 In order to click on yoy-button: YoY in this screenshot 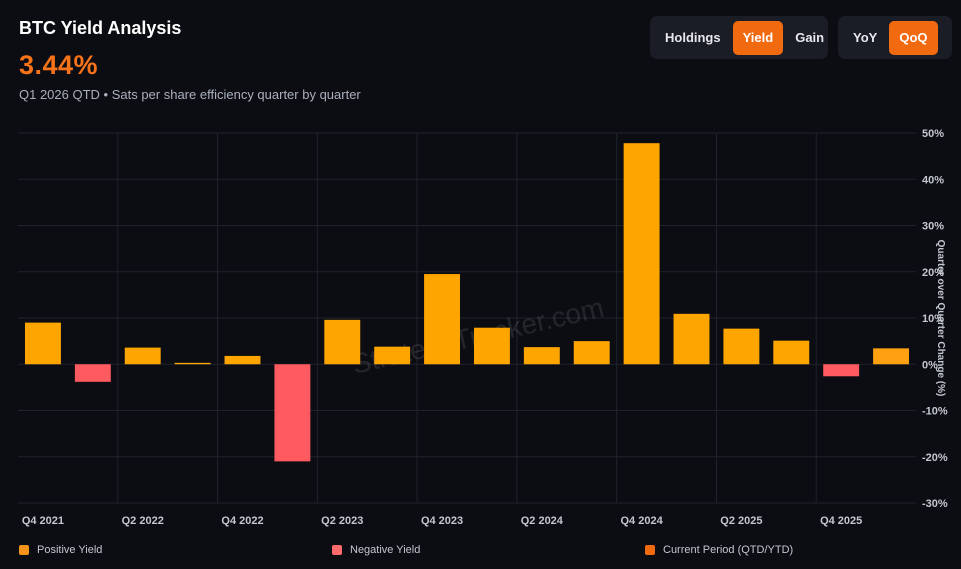, I will do `click(865, 37)`.